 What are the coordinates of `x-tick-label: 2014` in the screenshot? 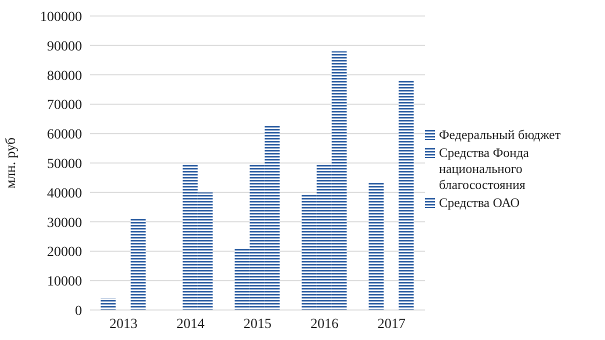 It's located at (190, 324).